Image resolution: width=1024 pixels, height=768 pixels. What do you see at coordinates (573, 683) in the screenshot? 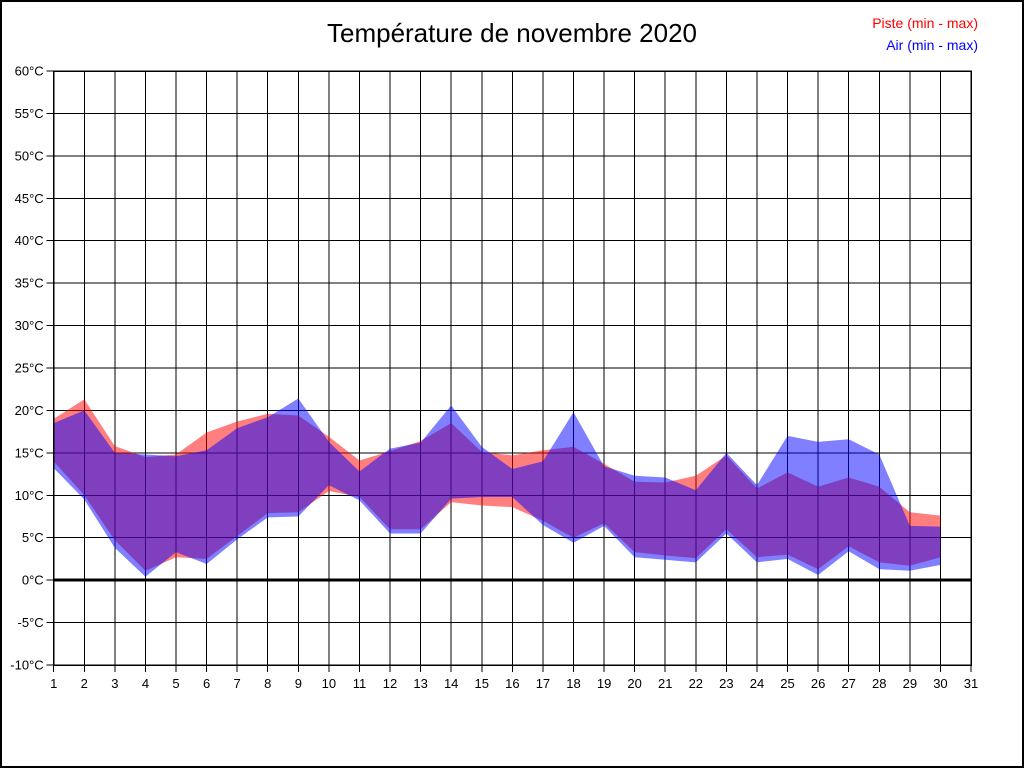
I see `x-axis-label: 18` at bounding box center [573, 683].